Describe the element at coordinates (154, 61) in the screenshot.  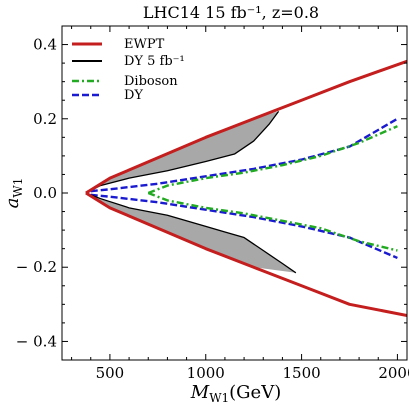
I see `legend-label-dy-5-fb: DY 5 fb⁻¹` at that location.